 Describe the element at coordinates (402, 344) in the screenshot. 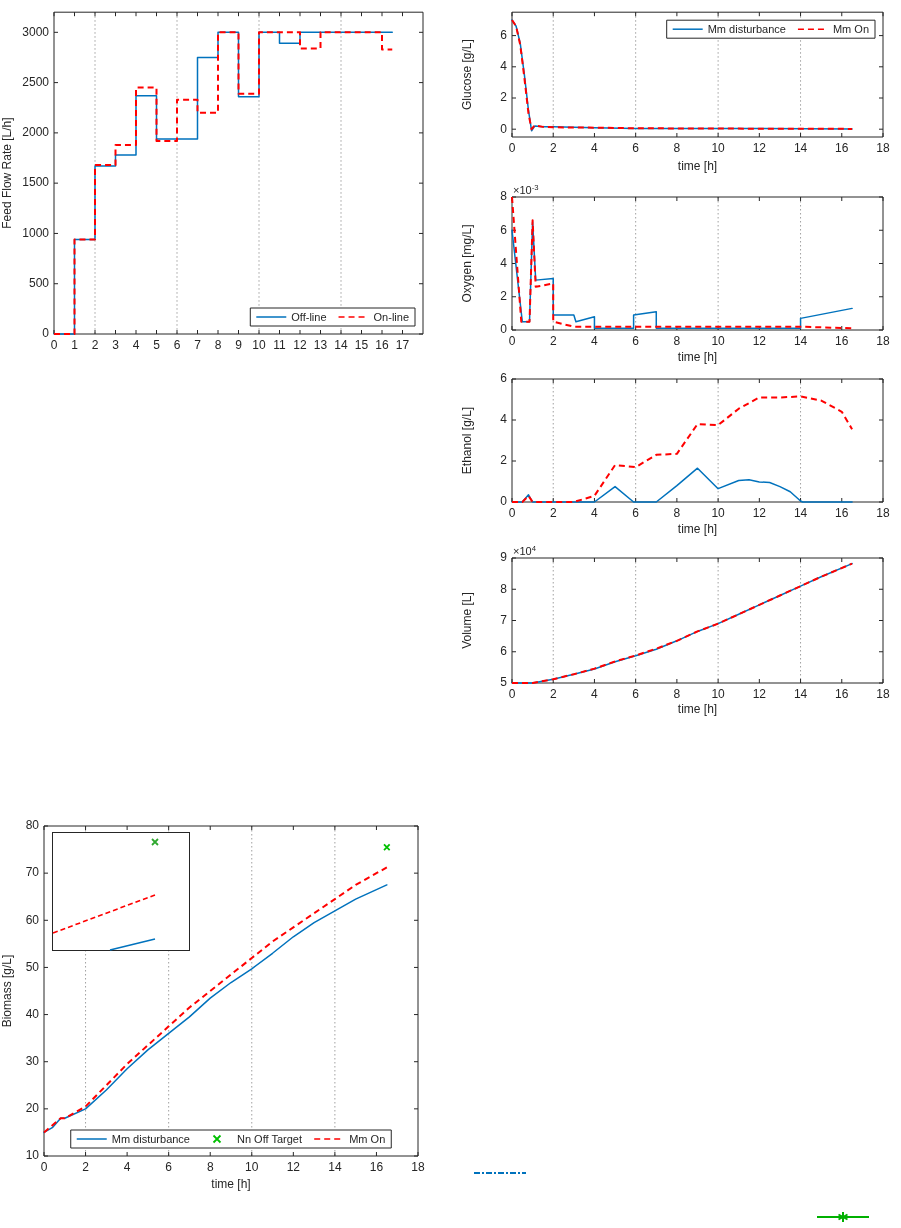

I see `x-tick-label: 17` at that location.